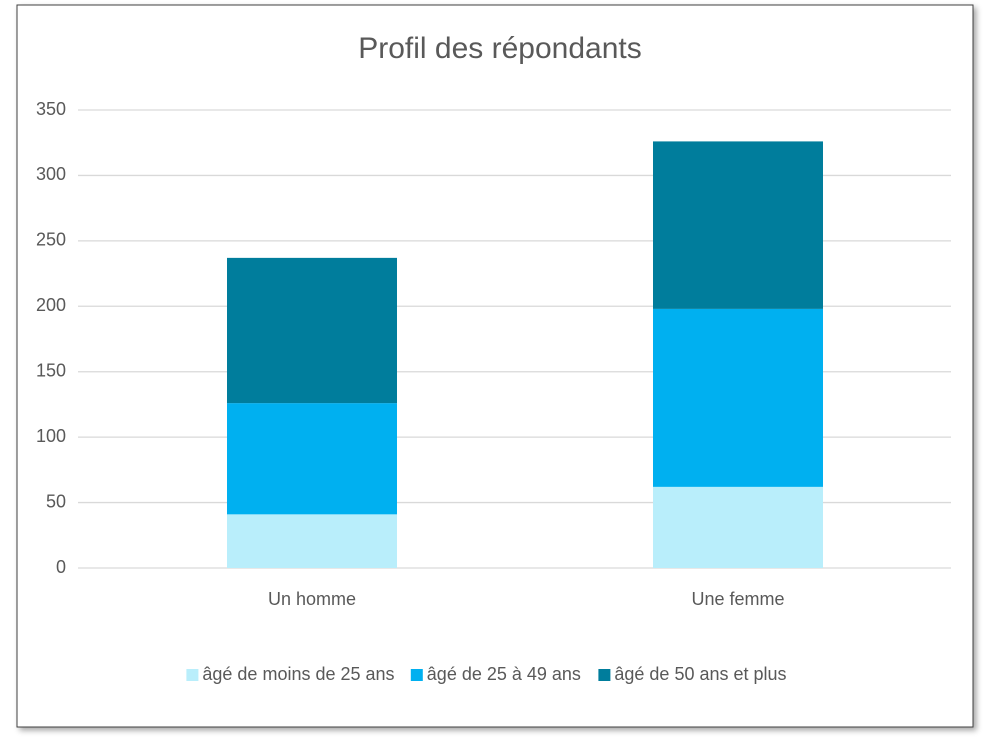 The width and height of the screenshot is (991, 737). Describe the element at coordinates (737, 599) in the screenshot. I see `x-tick-label: Une femme` at that location.